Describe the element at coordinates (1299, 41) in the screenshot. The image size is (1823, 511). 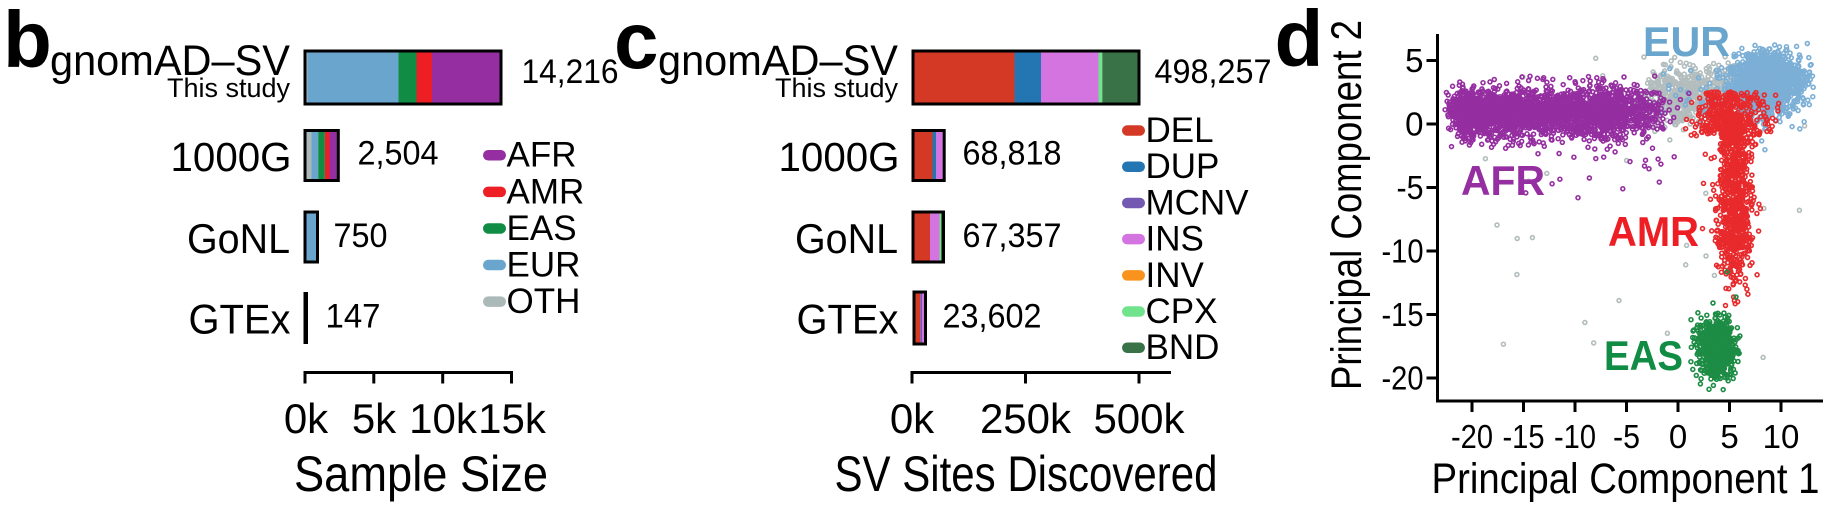
I see `svg-text: d` at that location.